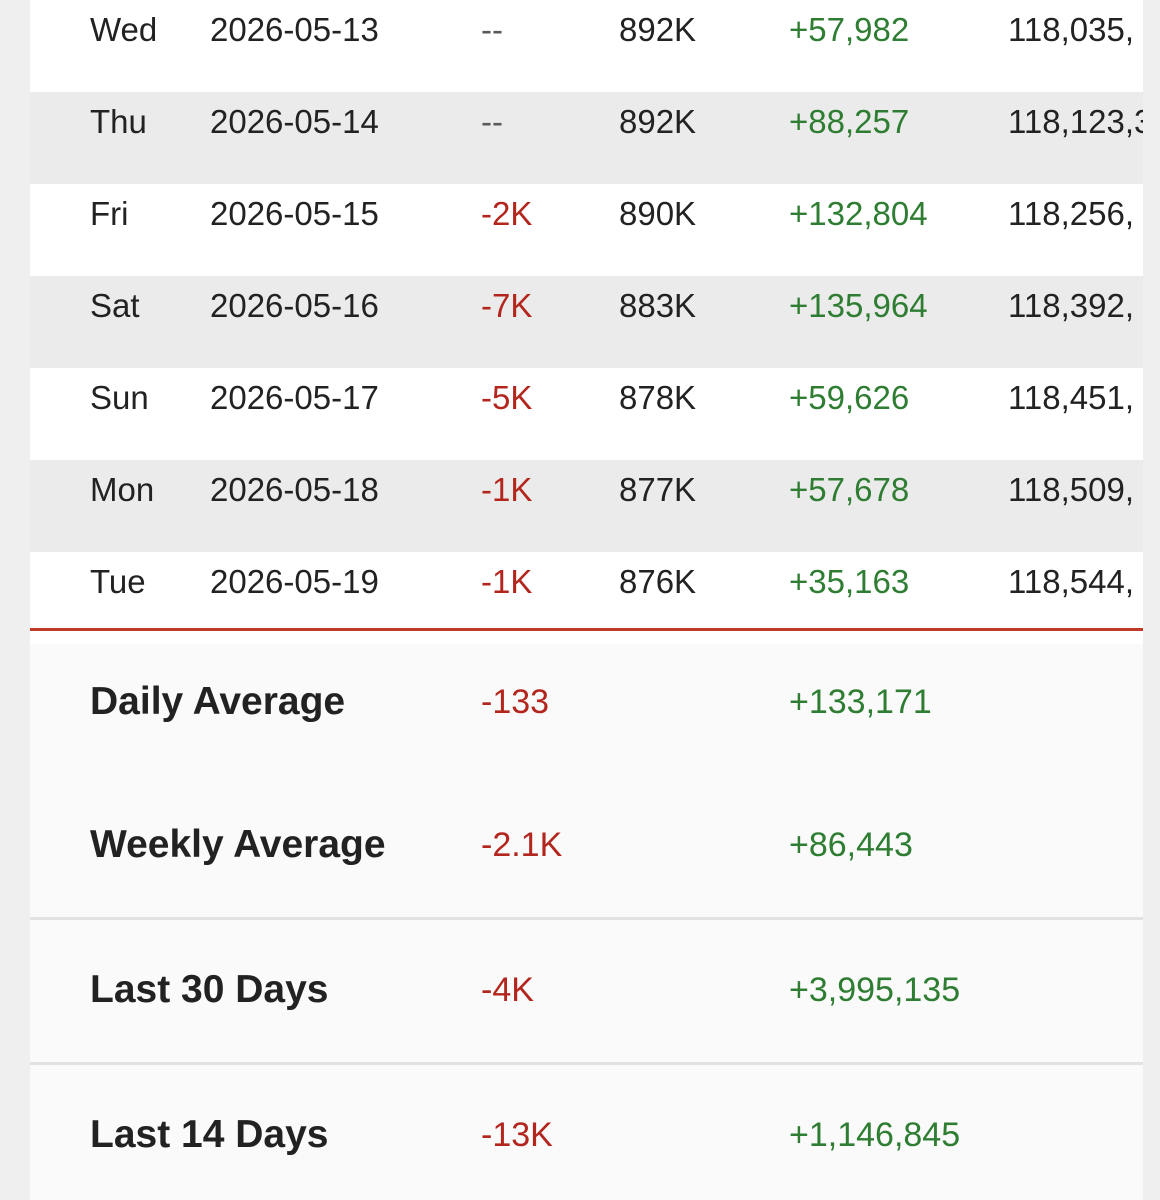 The height and width of the screenshot is (1200, 1160). What do you see at coordinates (1071, 489) in the screenshot?
I see `cumulative-cell: 118,509,` at bounding box center [1071, 489].